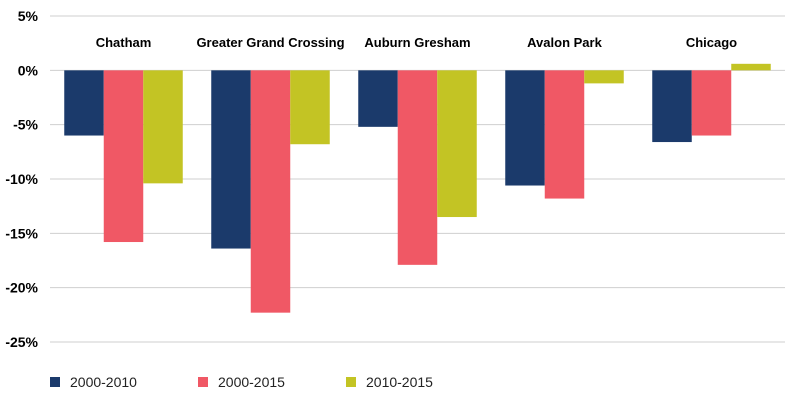  I want to click on legend-item: 2000-2015, so click(272, 382).